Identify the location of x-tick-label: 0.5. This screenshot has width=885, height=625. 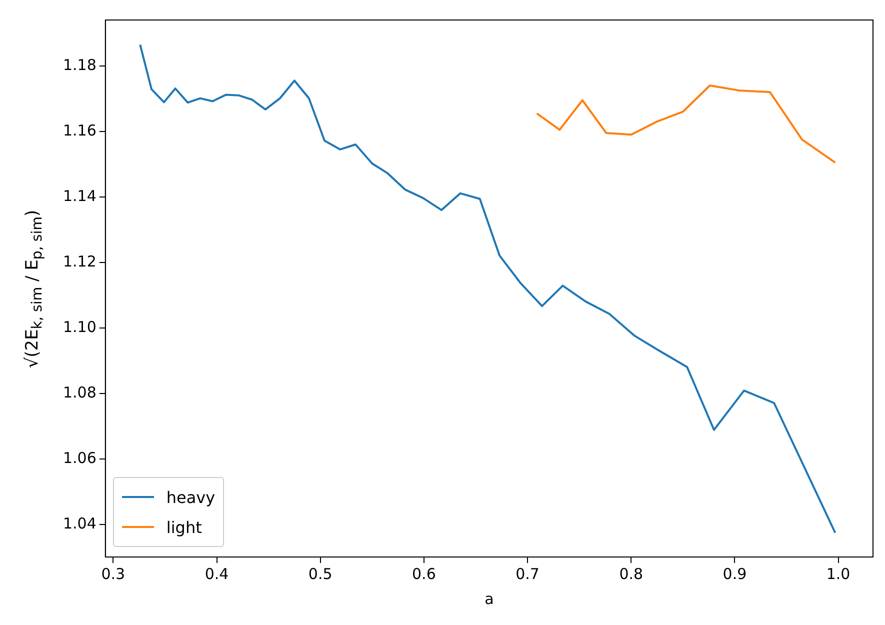
(320, 573).